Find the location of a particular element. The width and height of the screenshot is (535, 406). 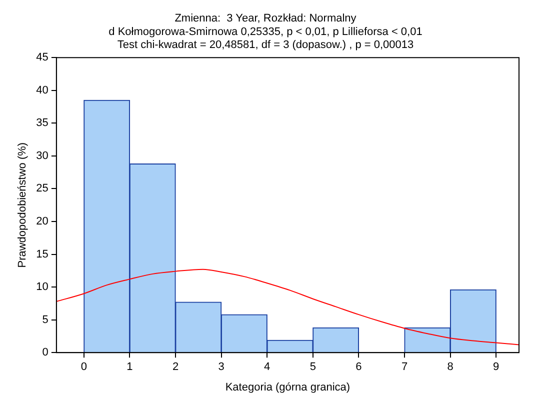

y-tick-label: 35 is located at coordinates (42, 123).